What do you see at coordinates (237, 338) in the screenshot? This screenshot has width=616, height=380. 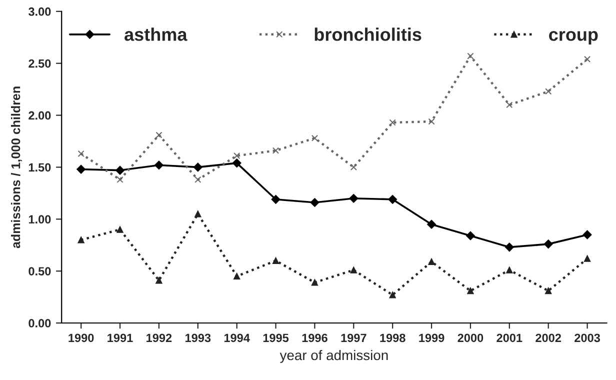 I see `x-tick-label: 1994` at bounding box center [237, 338].